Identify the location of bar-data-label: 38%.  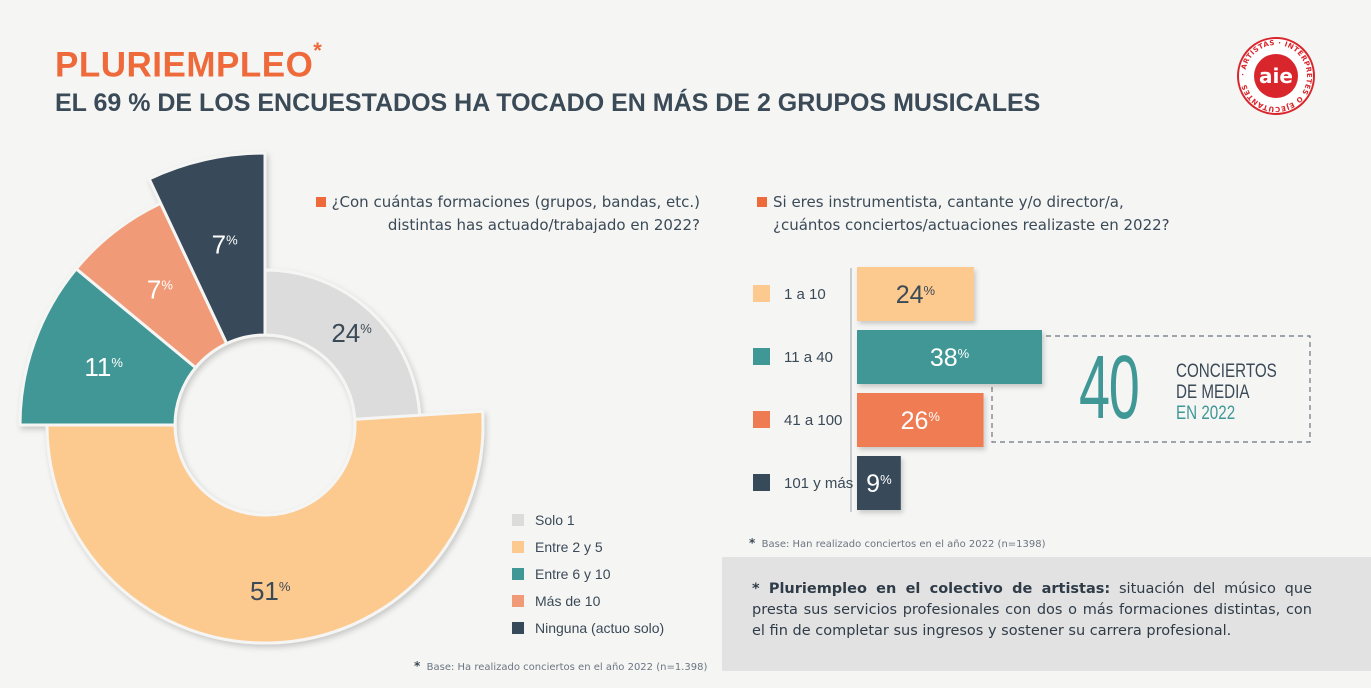
(950, 358).